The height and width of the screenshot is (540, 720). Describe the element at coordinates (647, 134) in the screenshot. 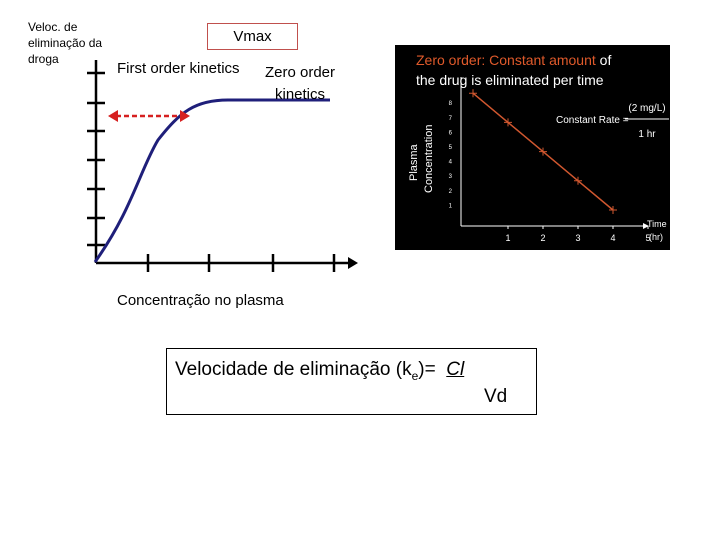

I see `inset-rate-denominator: 1 hr` at that location.